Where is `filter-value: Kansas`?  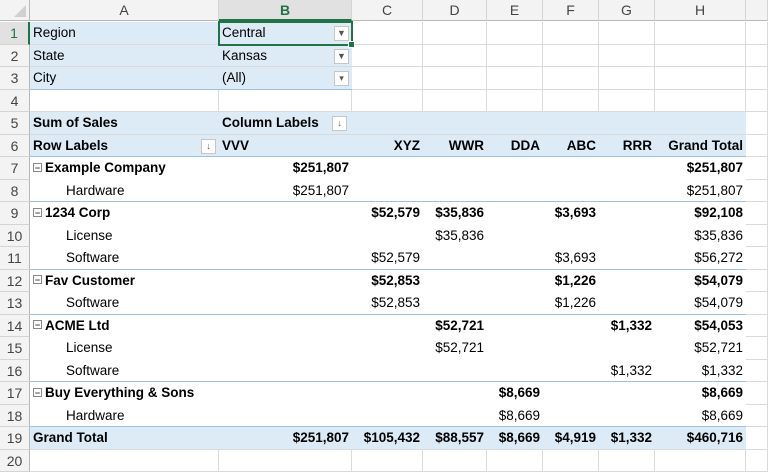 filter-value: Kansas is located at coordinates (285, 56).